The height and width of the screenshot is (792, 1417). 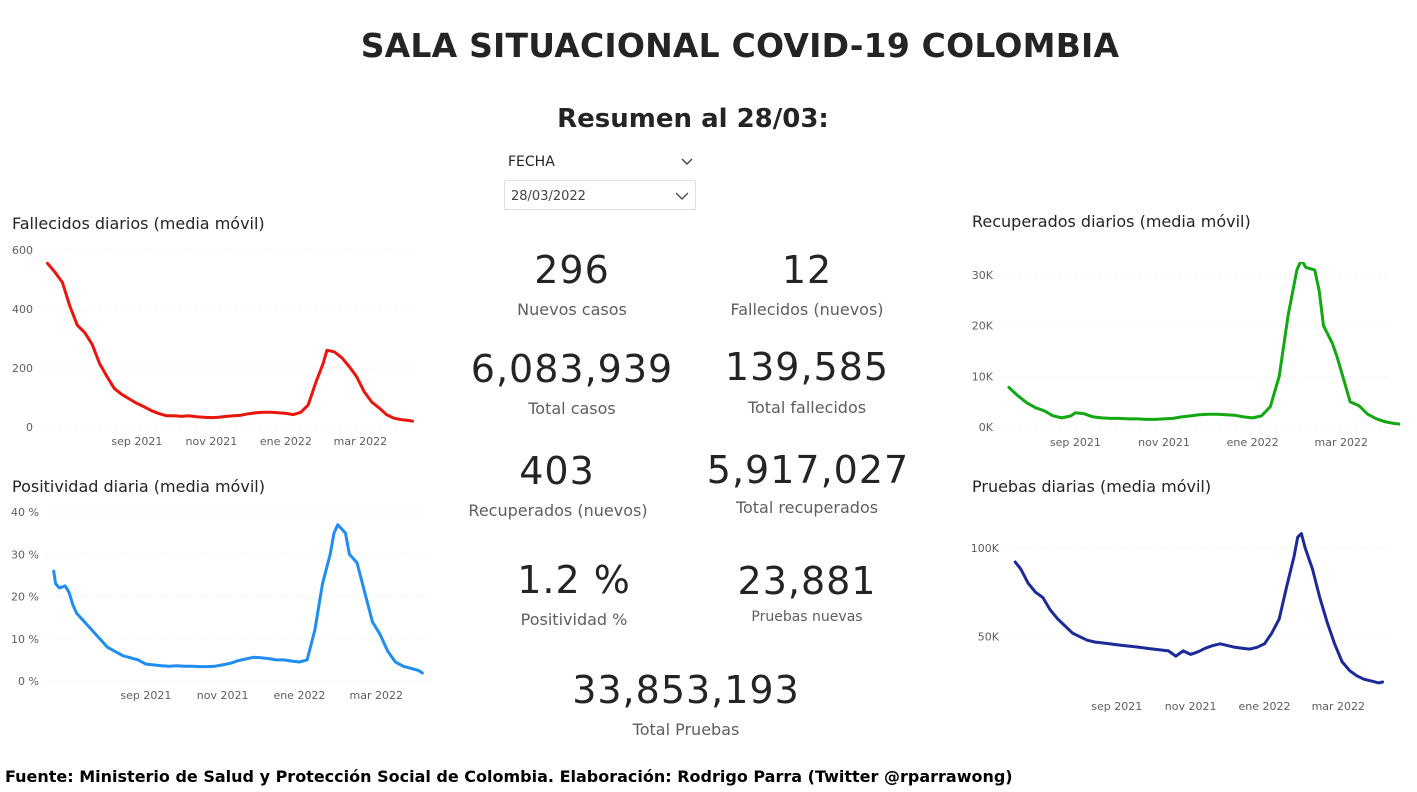 What do you see at coordinates (574, 619) in the screenshot?
I see `kpi-positividad-label: Positividad %` at bounding box center [574, 619].